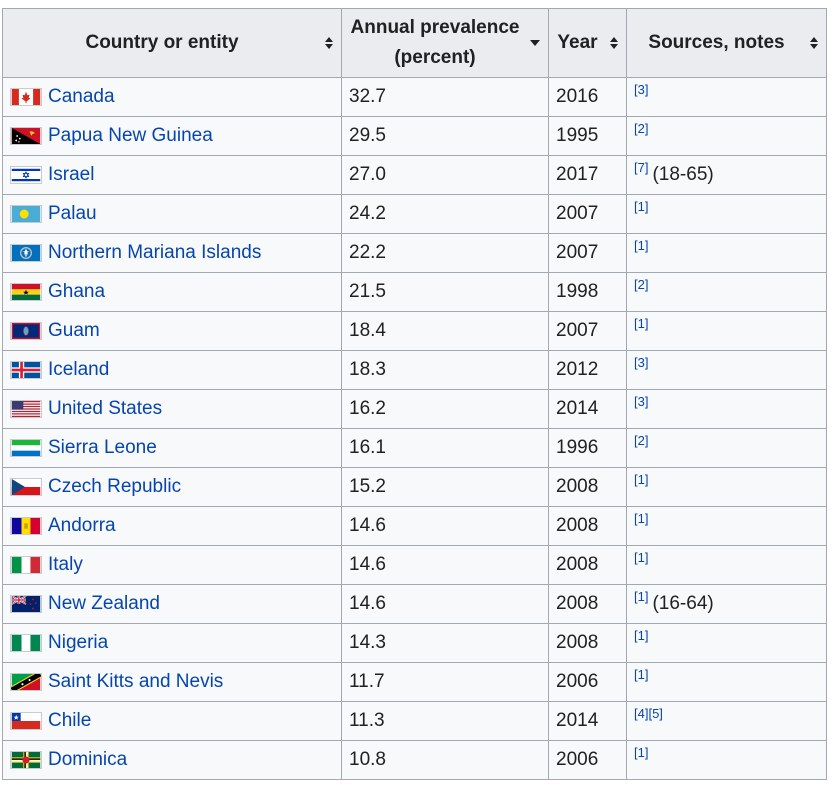 Image resolution: width=836 pixels, height=791 pixels. I want to click on united-states-flag-icon, so click(26, 409).